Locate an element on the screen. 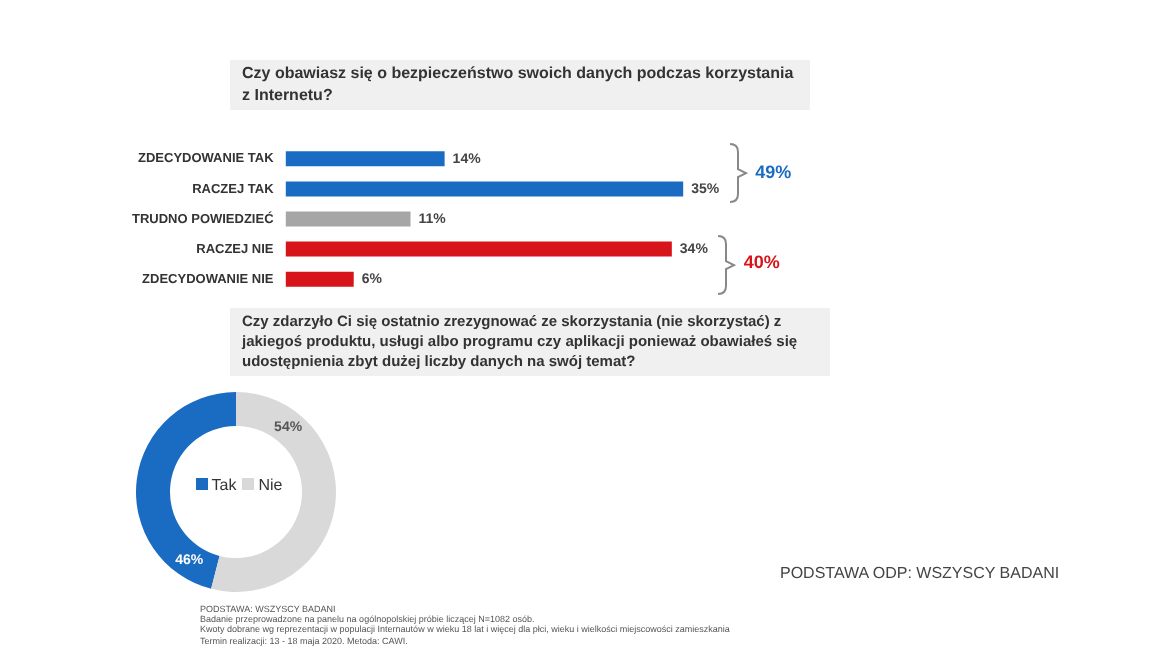 The image size is (1160, 652). text: 40% is located at coordinates (761, 262).